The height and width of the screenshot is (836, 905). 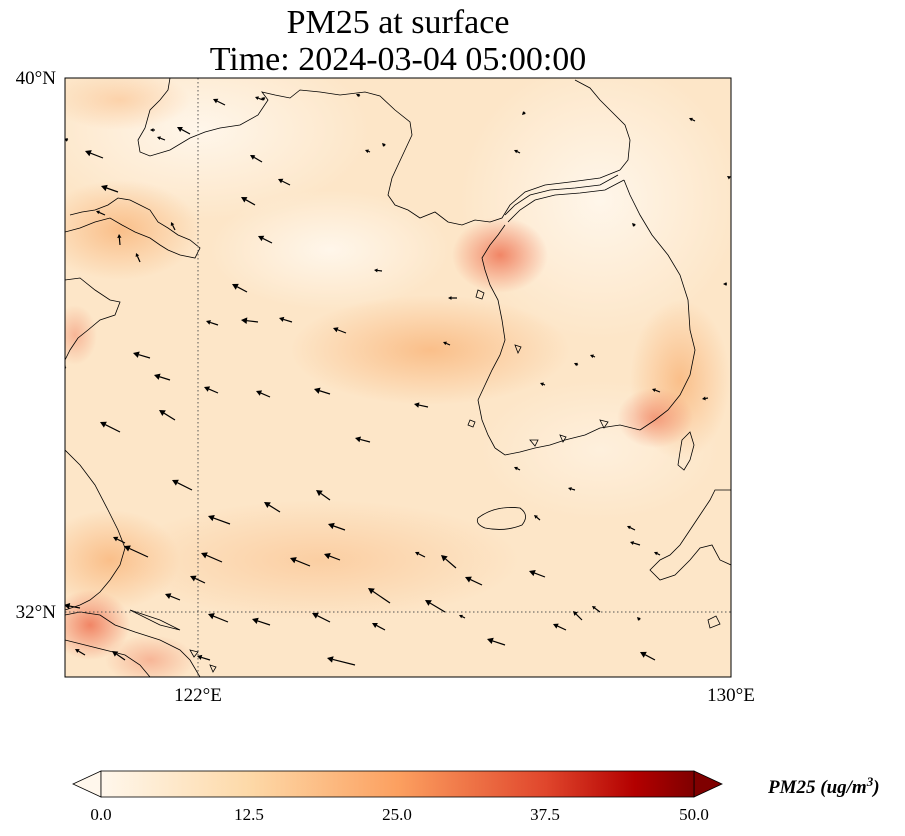 What do you see at coordinates (545, 814) in the screenshot?
I see `colorbar-tick-3: 37.5` at bounding box center [545, 814].